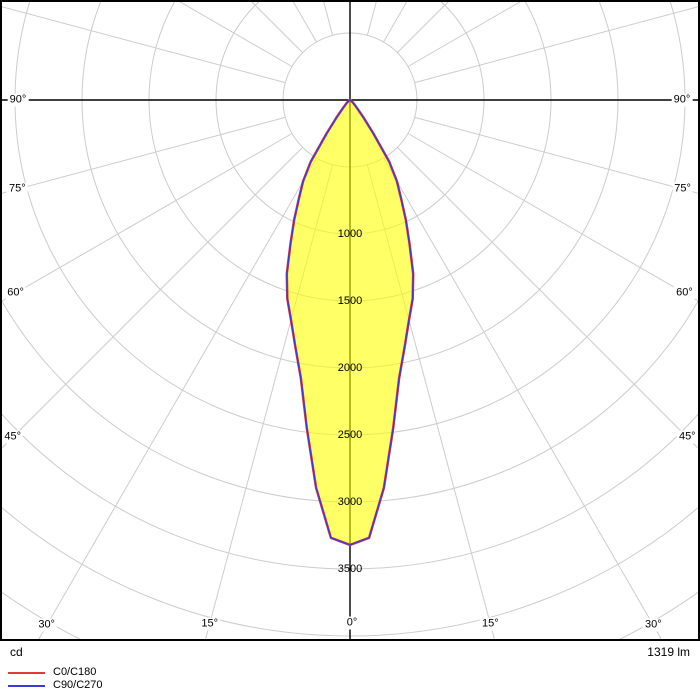 The image size is (700, 700). I want to click on unit-label: cd, so click(16, 652).